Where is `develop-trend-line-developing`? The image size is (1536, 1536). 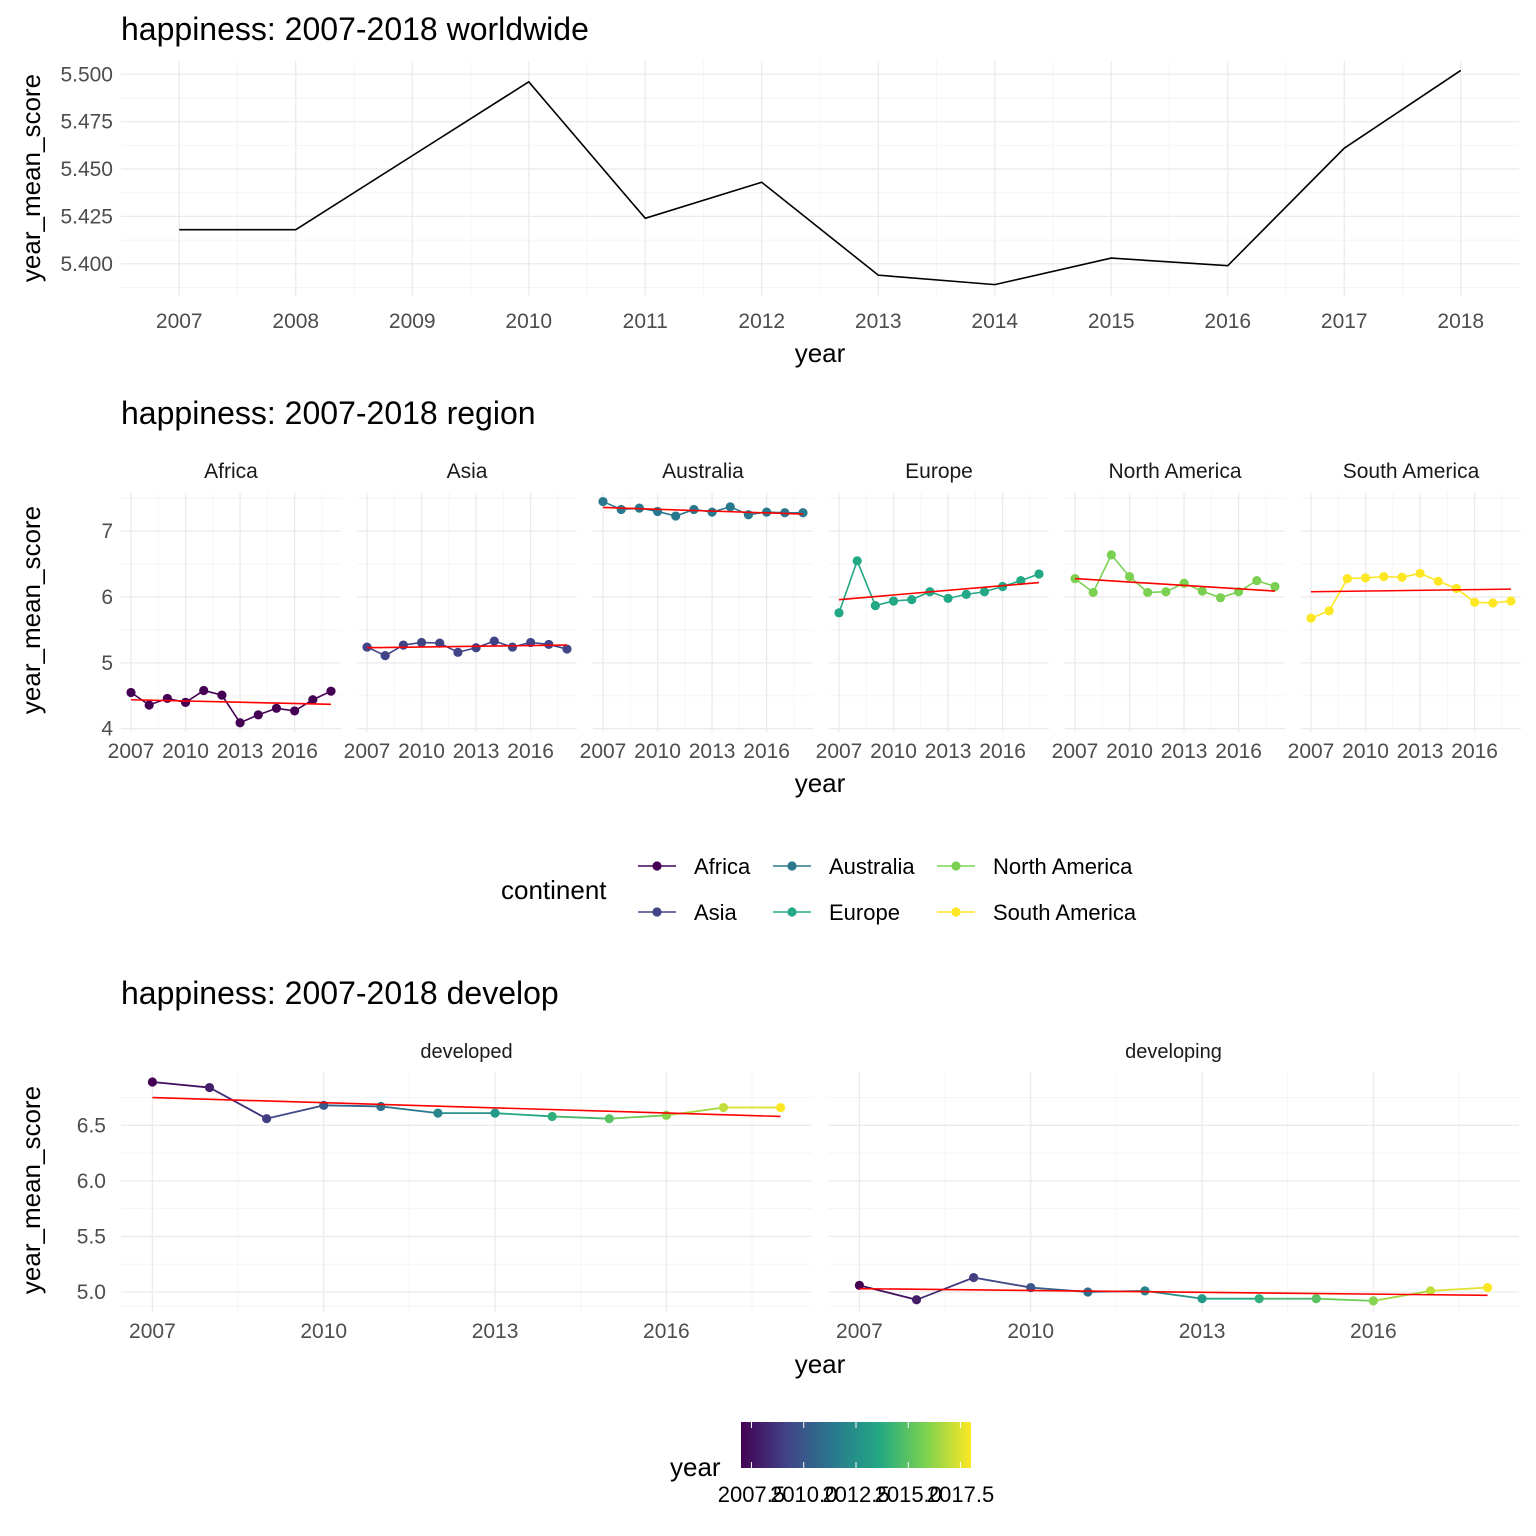 develop-trend-line-developing is located at coordinates (1173, 1292).